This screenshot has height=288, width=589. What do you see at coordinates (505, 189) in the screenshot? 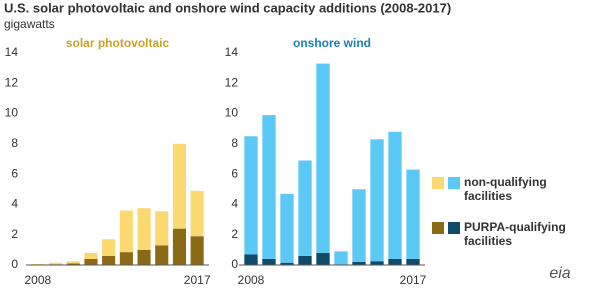
I see `legend-label: non-qualifying facilities` at bounding box center [505, 189].